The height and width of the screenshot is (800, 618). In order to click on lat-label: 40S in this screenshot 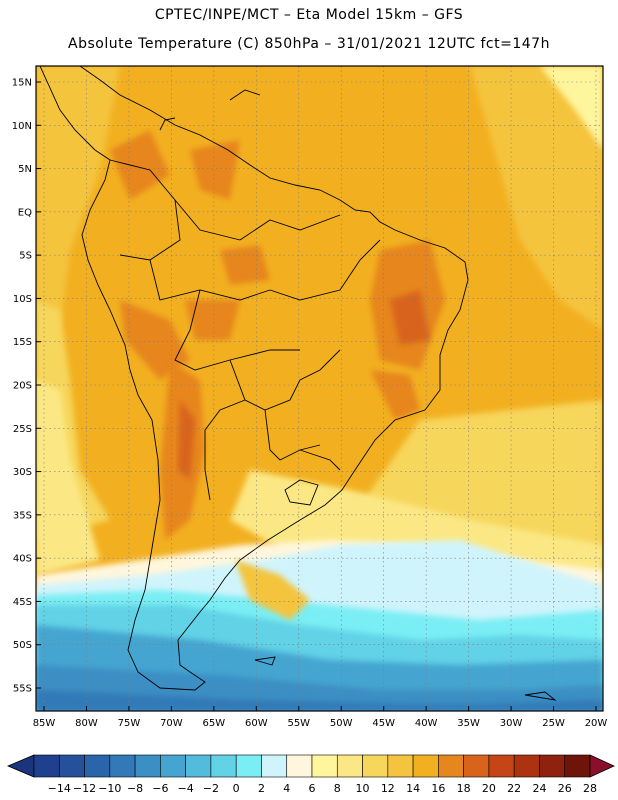, I will do `click(22, 559)`.